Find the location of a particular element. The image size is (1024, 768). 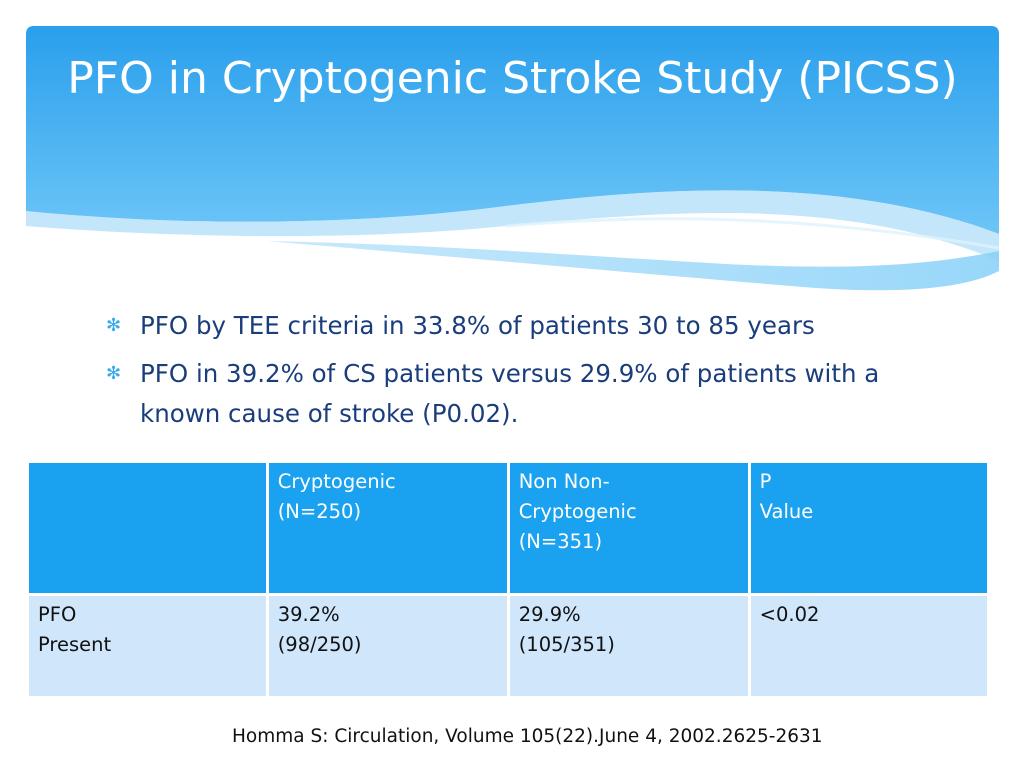

table-header-cell: Cryptogenic (N=250) is located at coordinates (387, 528).